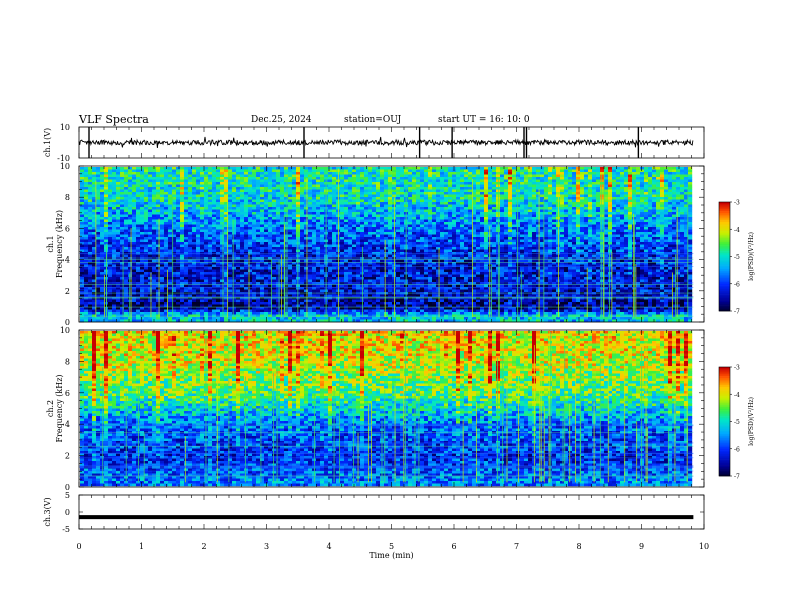  I want to click on time-axis-tick-label: 2, so click(203, 546).